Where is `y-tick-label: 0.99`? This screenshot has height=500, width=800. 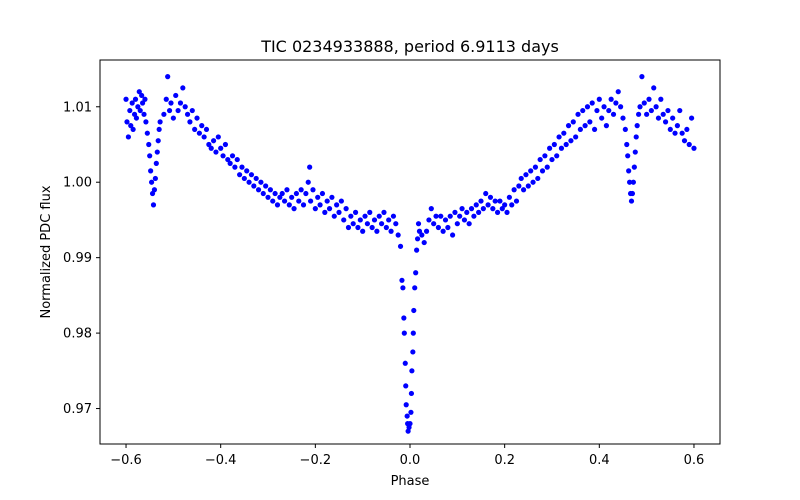
y-tick-label: 0.99 is located at coordinates (77, 258).